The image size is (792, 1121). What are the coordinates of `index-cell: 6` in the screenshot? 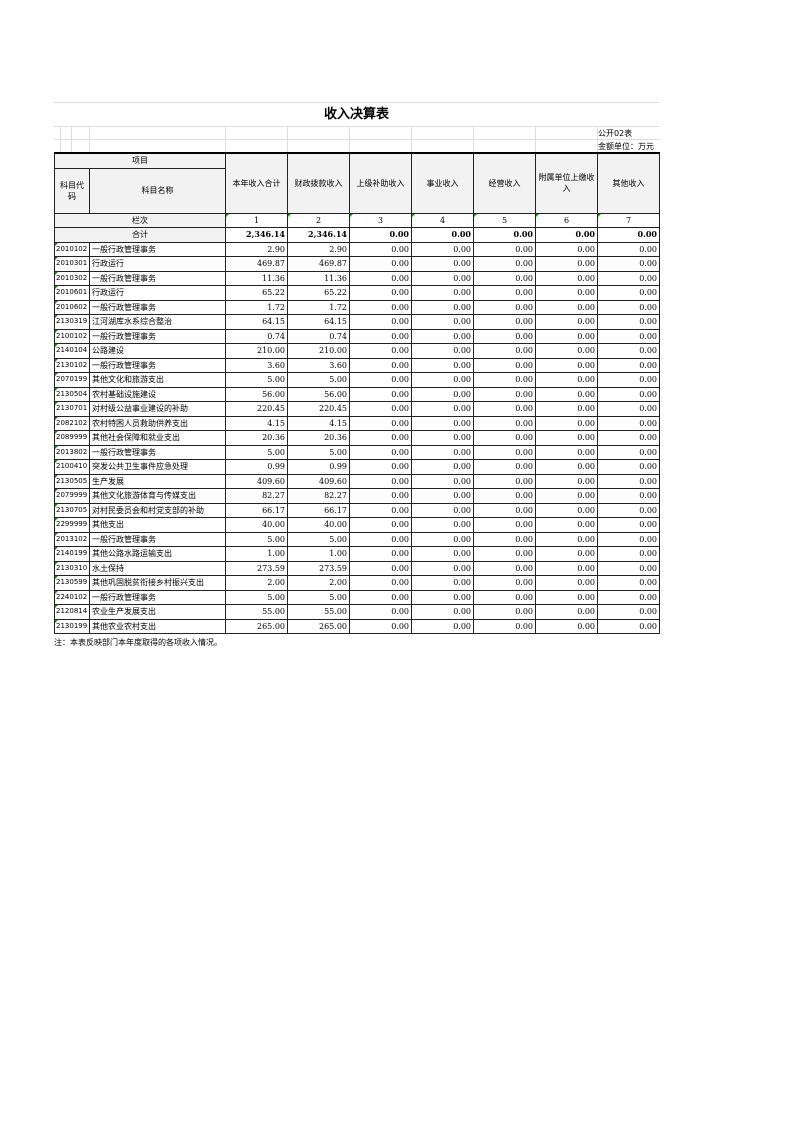 It's located at (566, 220).